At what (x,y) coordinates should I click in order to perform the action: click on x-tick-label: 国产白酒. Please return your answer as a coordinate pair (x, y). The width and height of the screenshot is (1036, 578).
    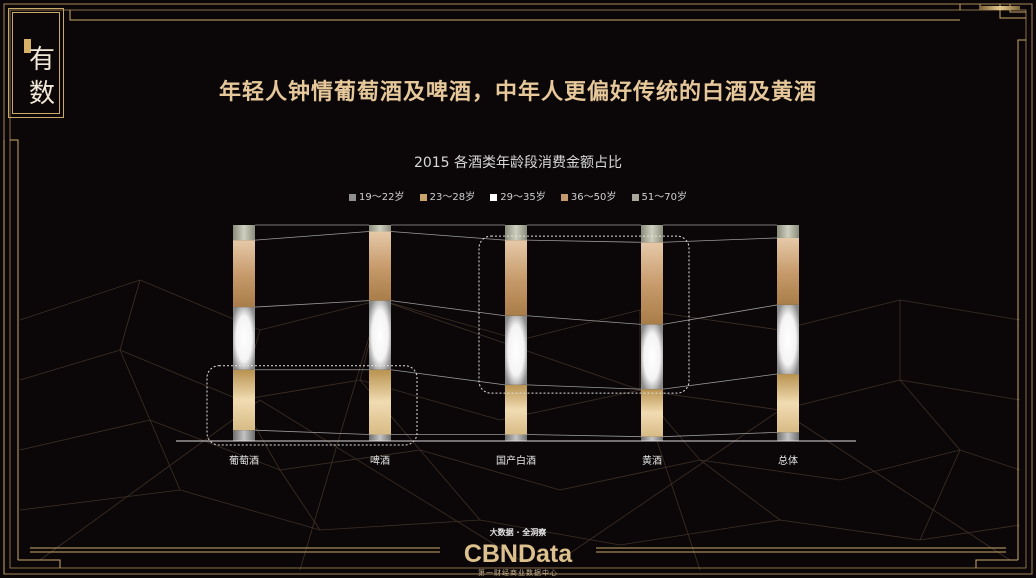
    Looking at the image, I should click on (516, 460).